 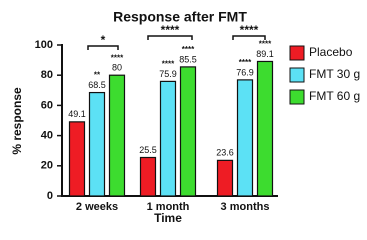 What do you see at coordinates (103, 40) in the screenshot?
I see `bracket-stars: *` at bounding box center [103, 40].